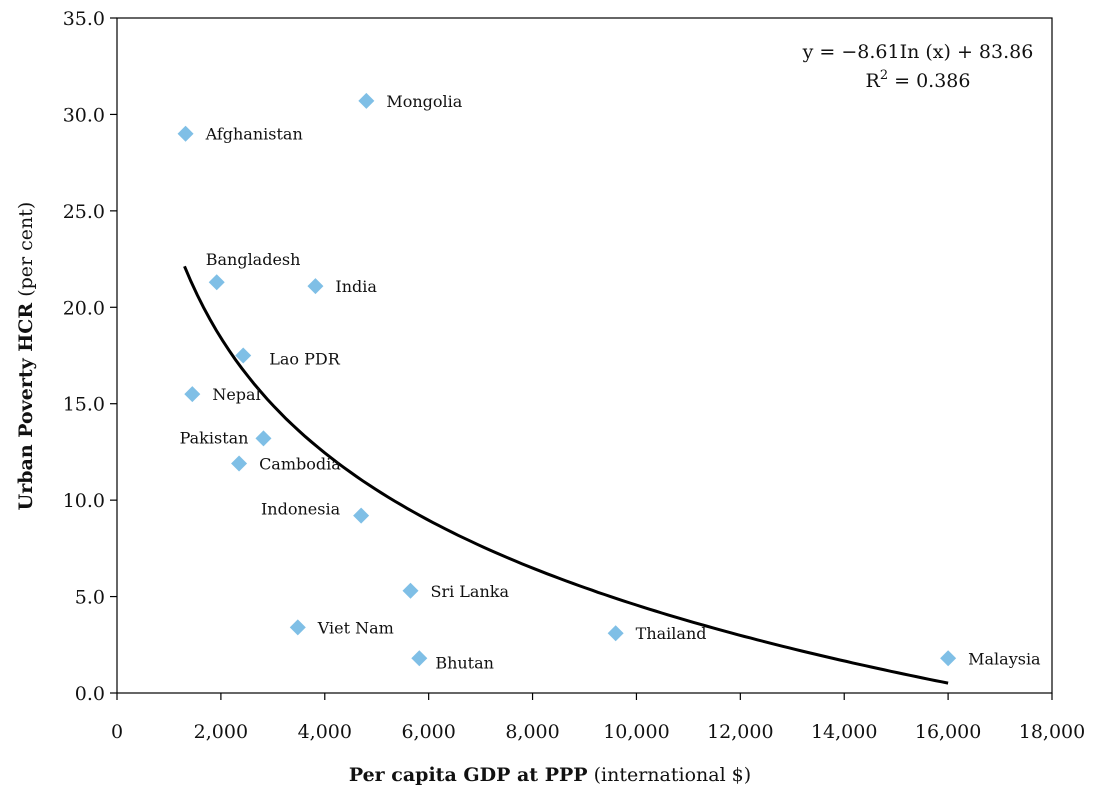  What do you see at coordinates (1004, 658) in the screenshot?
I see `point-label: Malaysia` at bounding box center [1004, 658].